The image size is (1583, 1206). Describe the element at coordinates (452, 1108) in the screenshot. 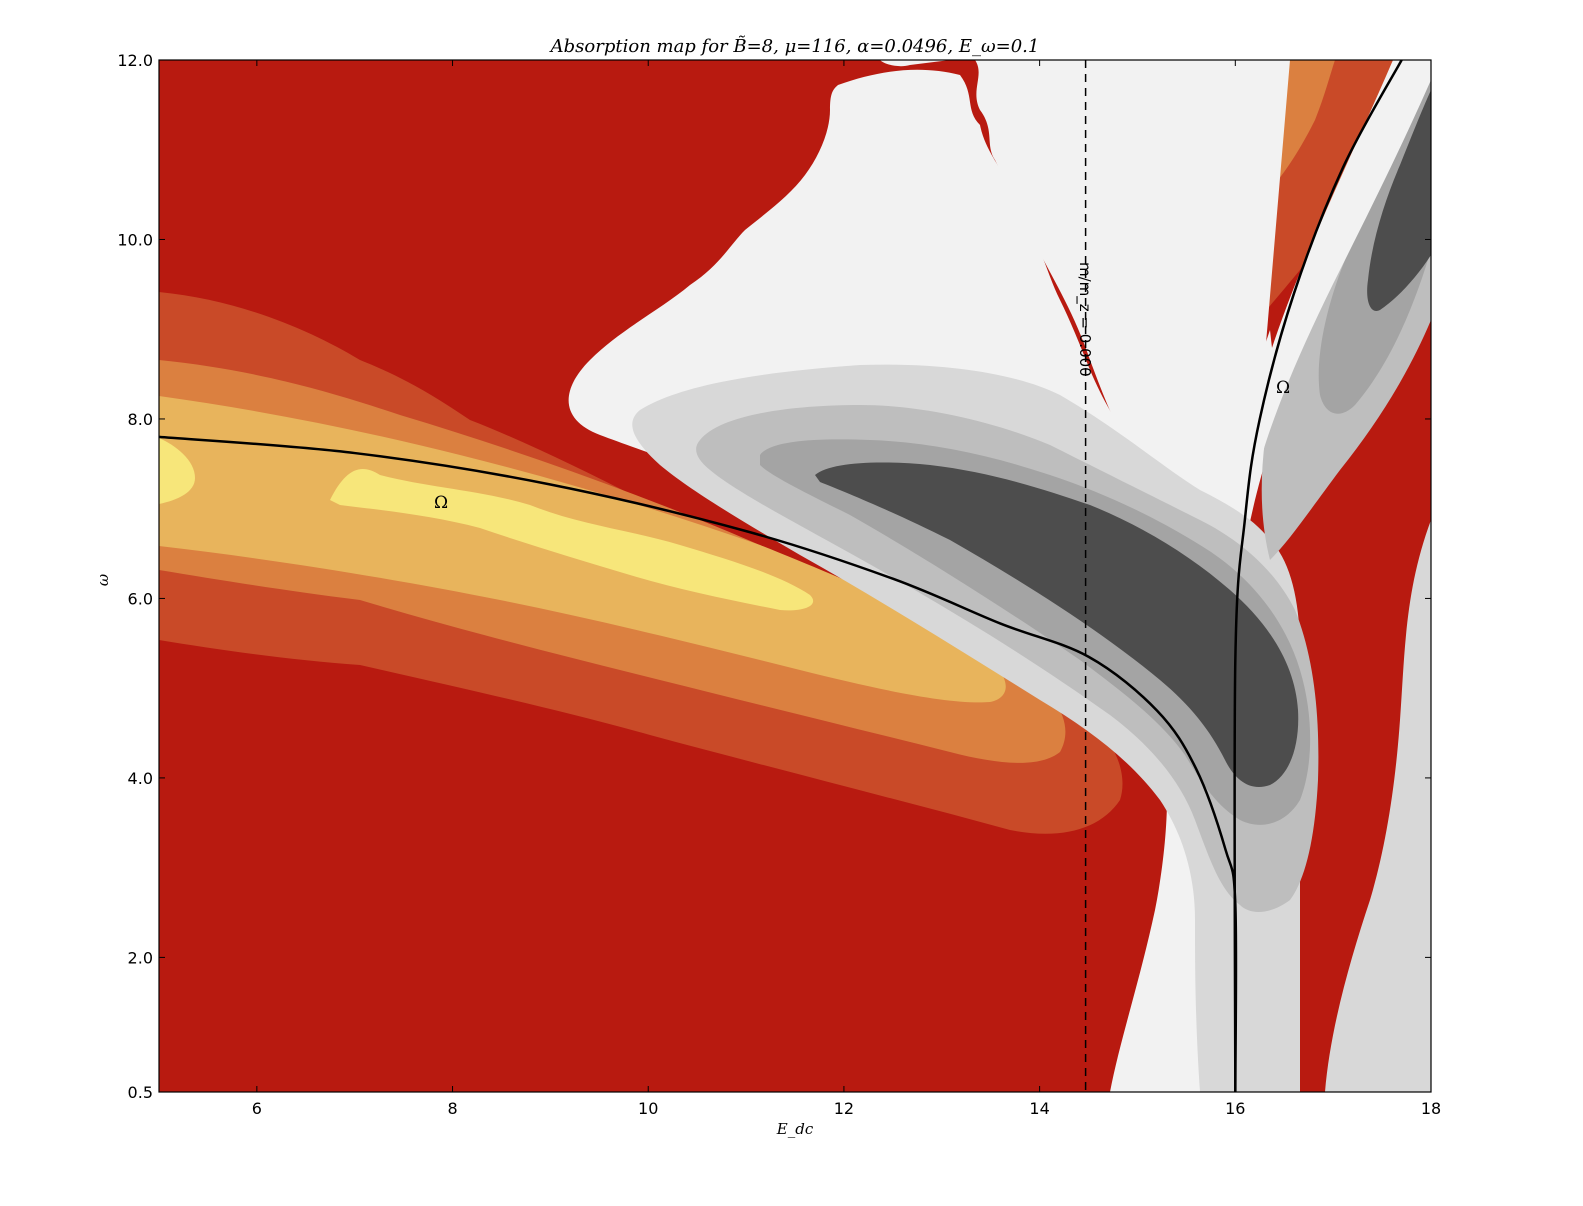

I see `x-tick-label: 8` at that location.